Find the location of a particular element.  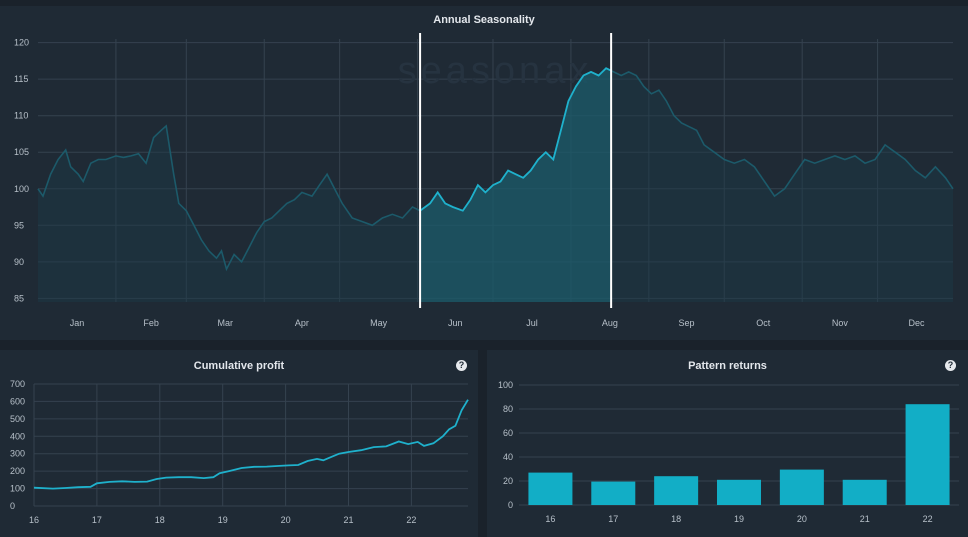

watermark: seasonax is located at coordinates (495, 71).